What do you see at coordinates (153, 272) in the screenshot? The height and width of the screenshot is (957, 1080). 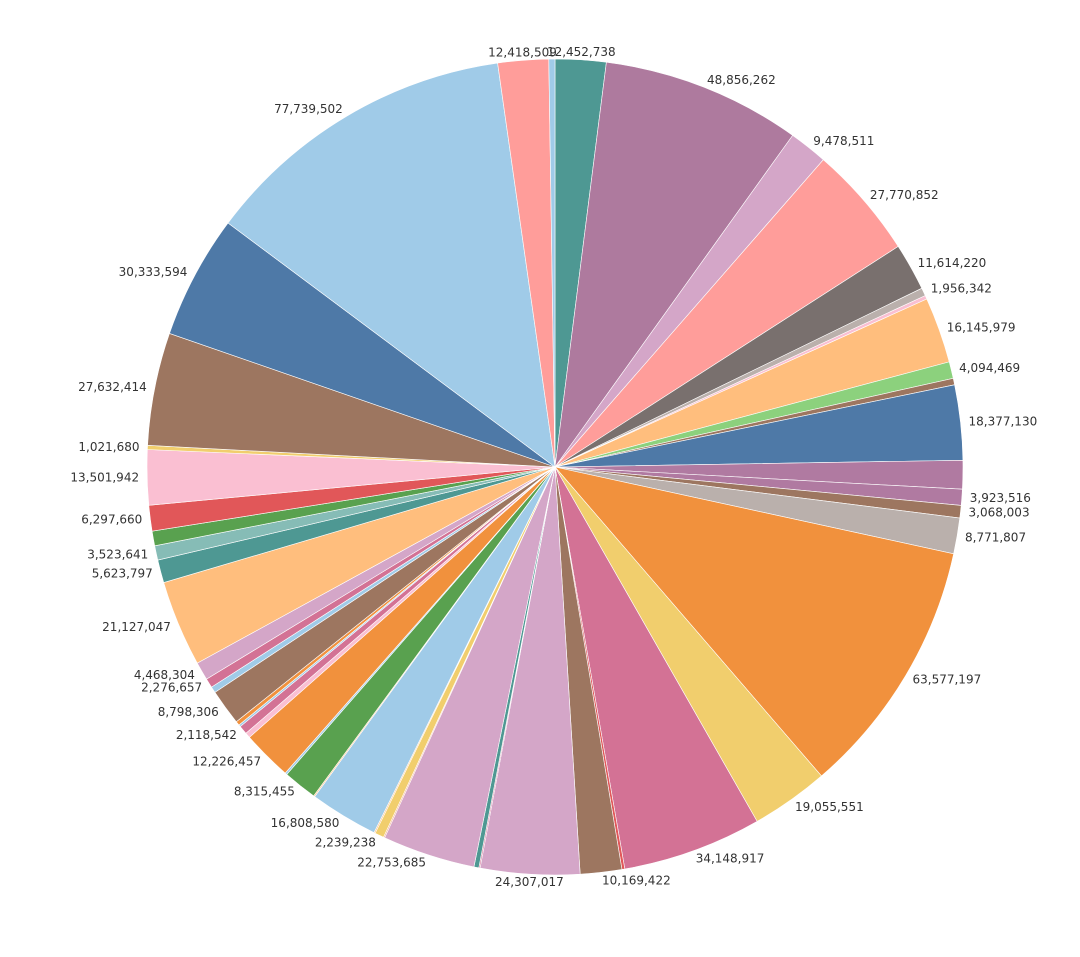 I see `slice-value-label: 30,333,594` at bounding box center [153, 272].